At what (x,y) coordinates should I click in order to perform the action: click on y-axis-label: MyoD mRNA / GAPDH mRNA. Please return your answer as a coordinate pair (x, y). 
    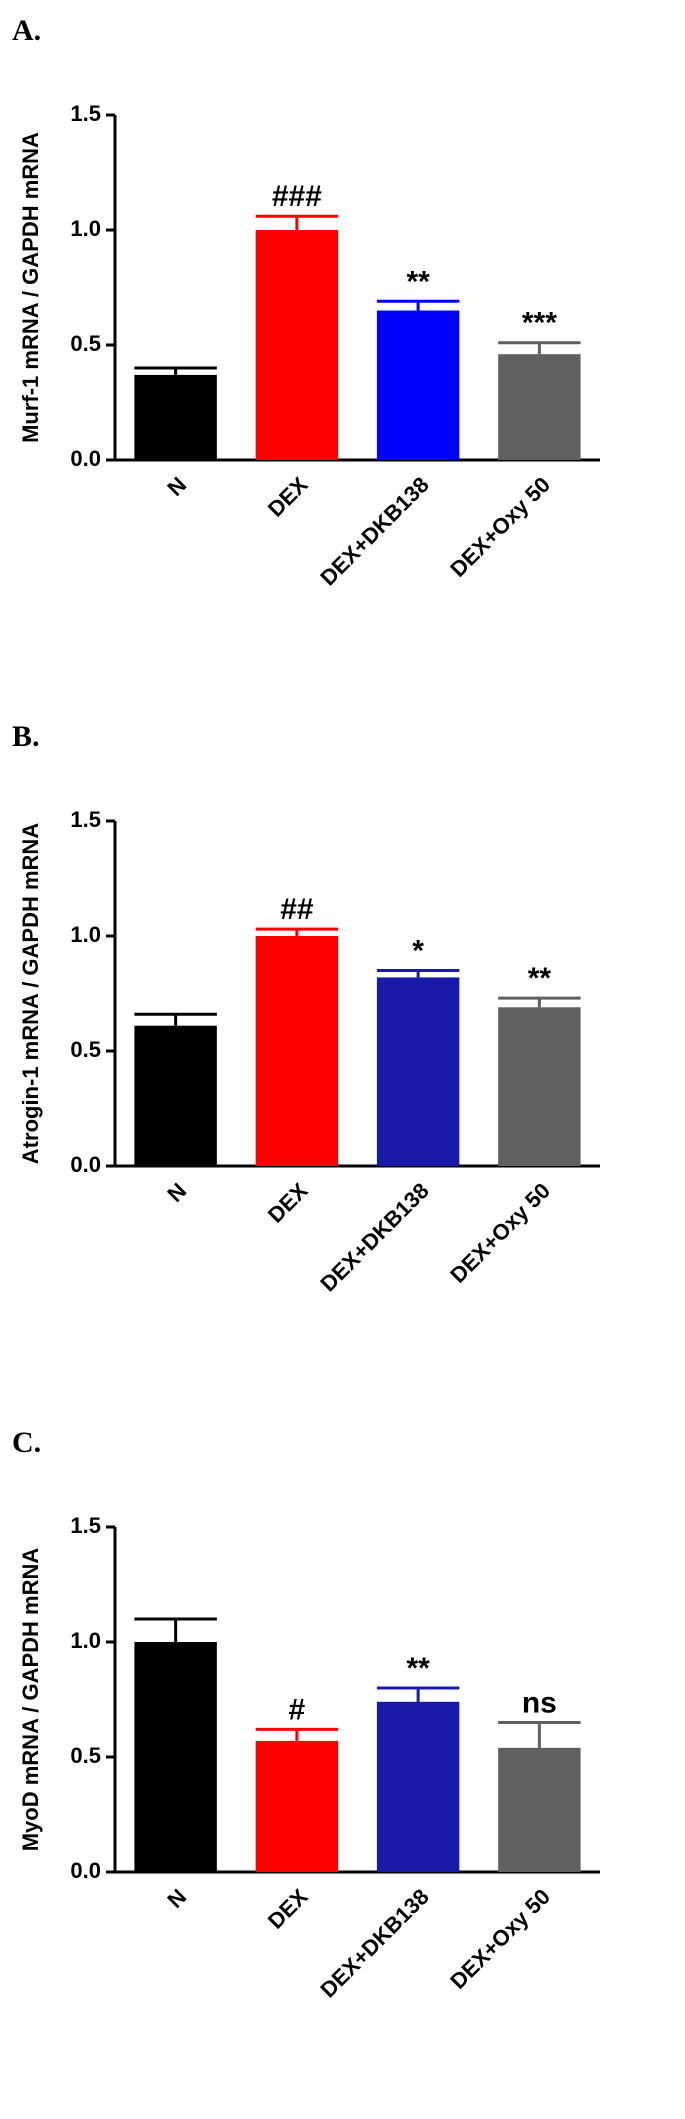
    Looking at the image, I should click on (30, 1700).